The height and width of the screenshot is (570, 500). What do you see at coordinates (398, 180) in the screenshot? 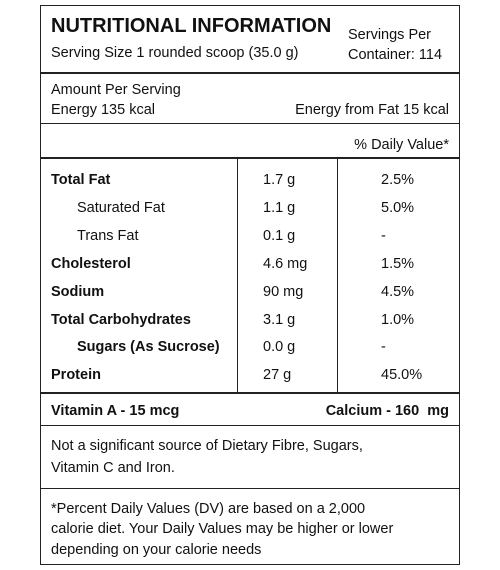
I see `daily-value: 2.5%` at bounding box center [398, 180].